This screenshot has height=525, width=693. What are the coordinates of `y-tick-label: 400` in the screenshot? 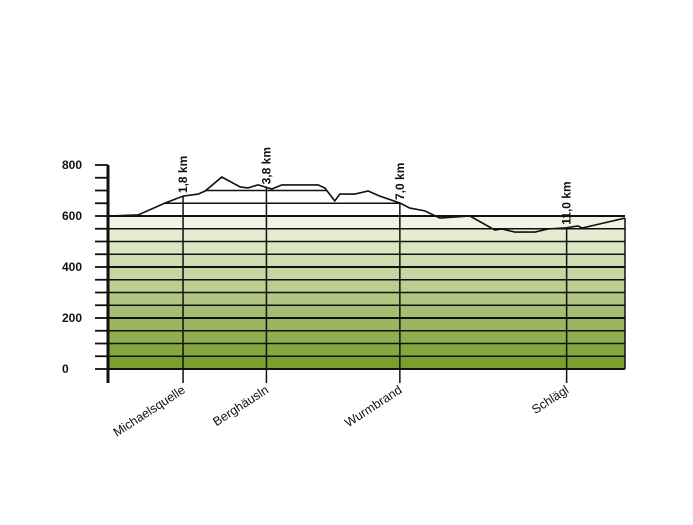 It's located at (72, 267).